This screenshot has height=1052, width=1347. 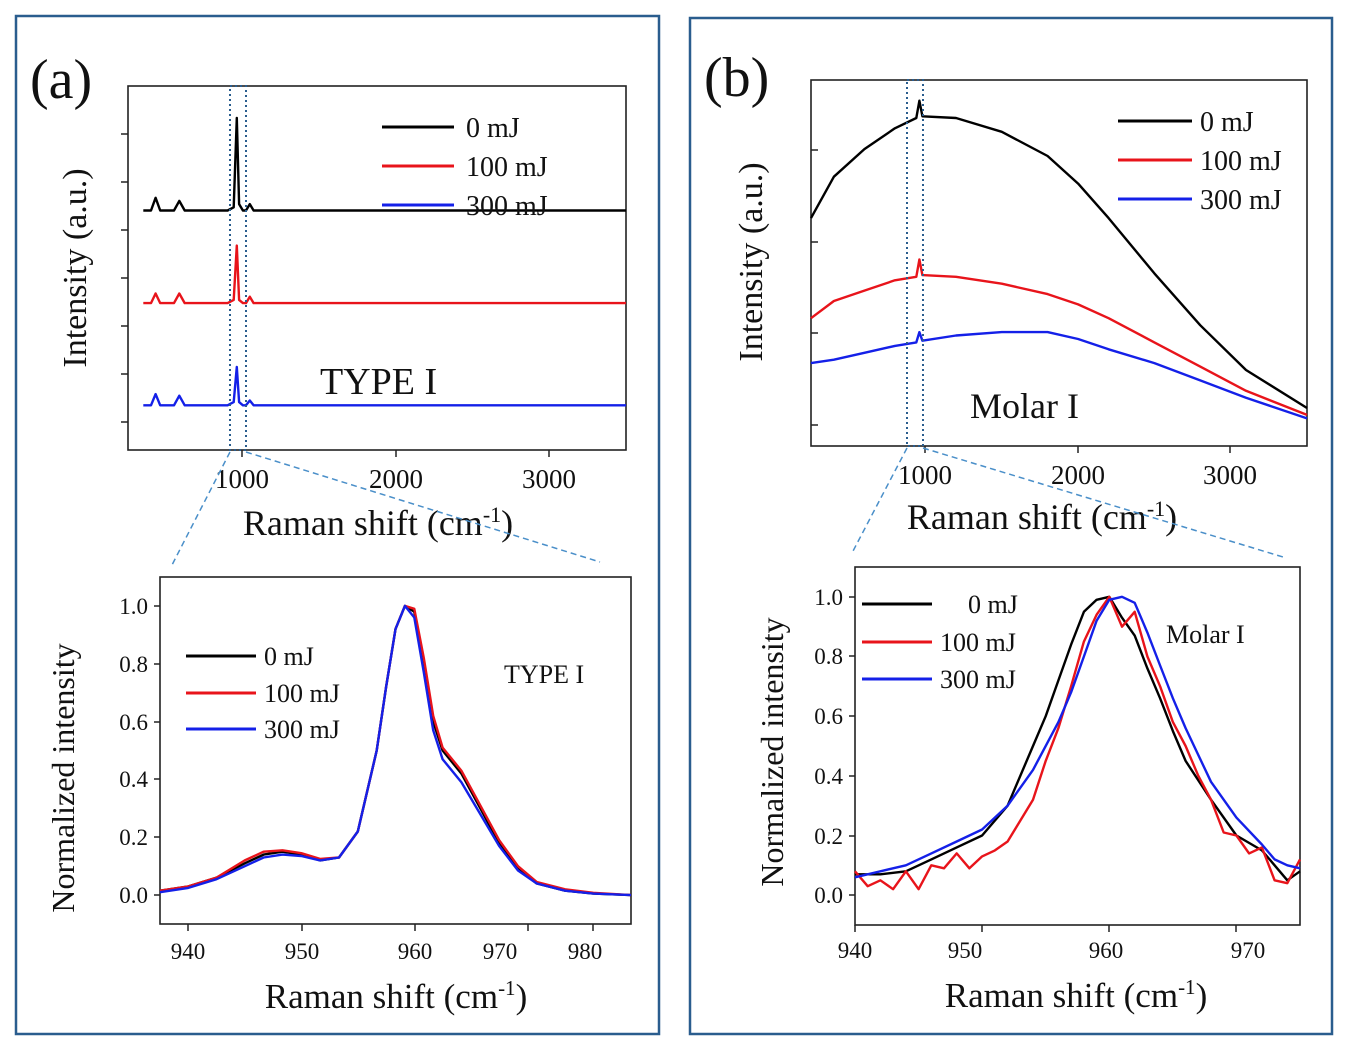 I want to click on a-top-series-100-mj, so click(x=384, y=274).